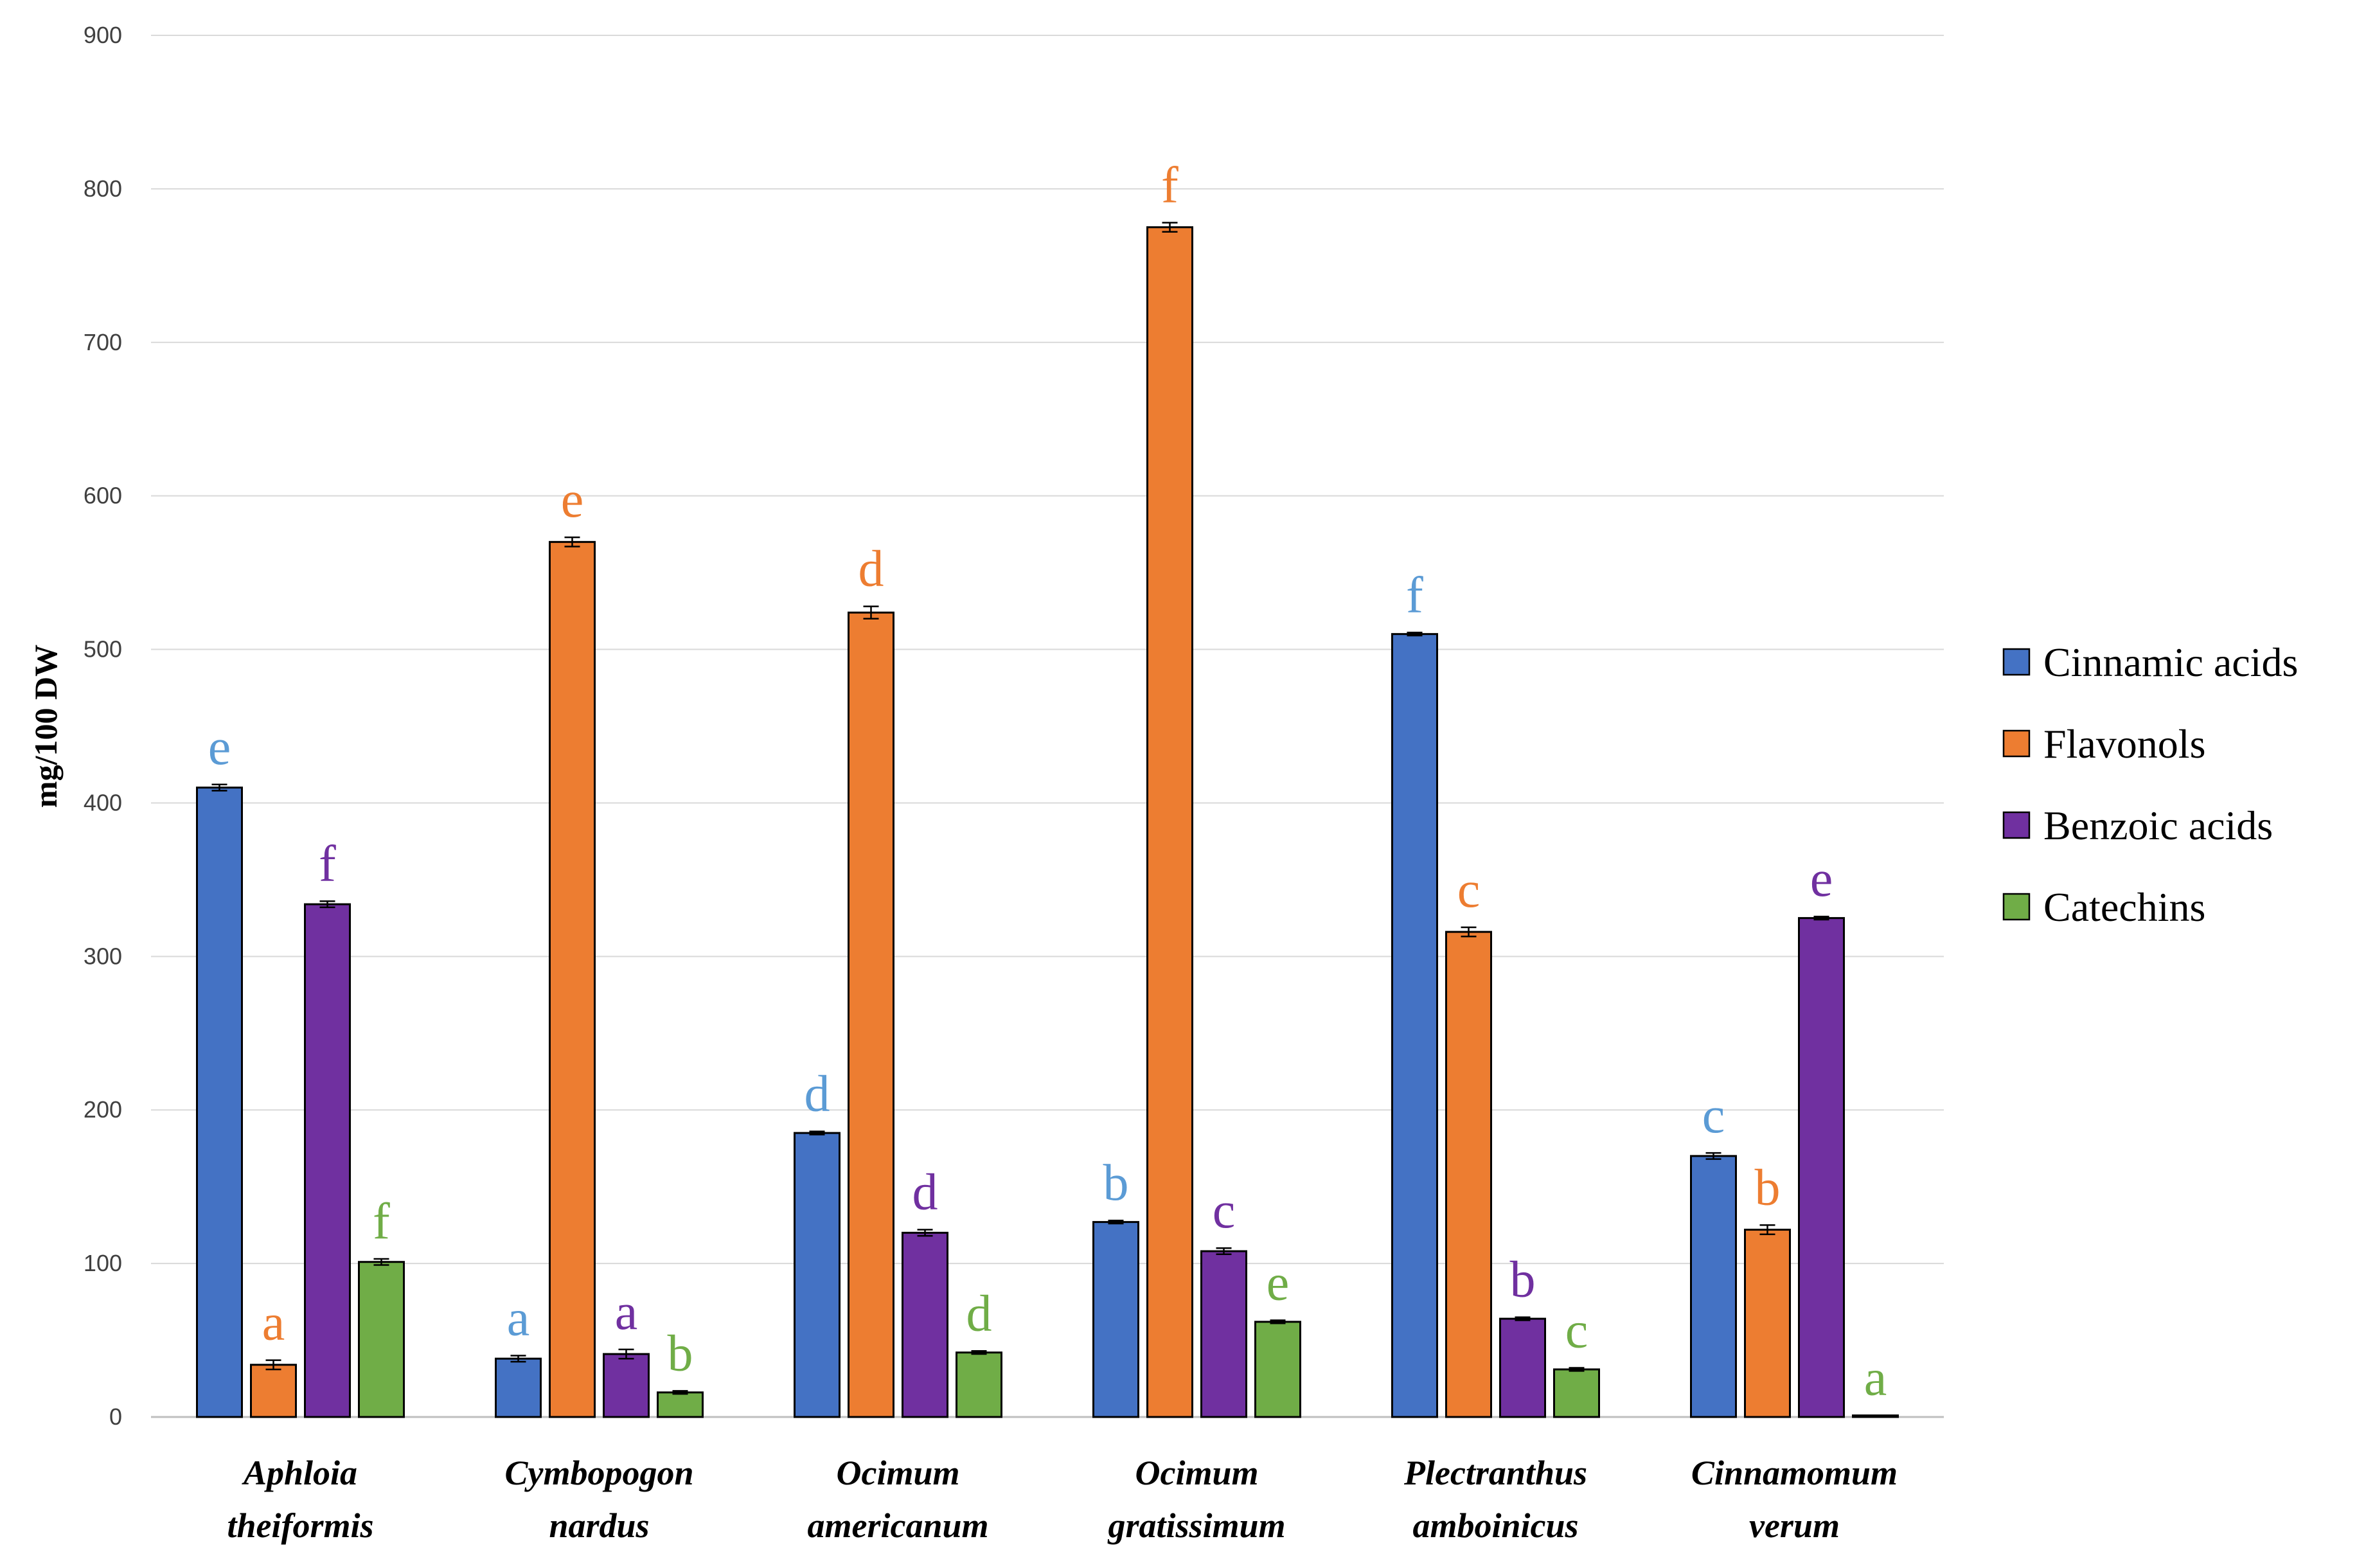  Describe the element at coordinates (103, 342) in the screenshot. I see `y-tick-label-700: 700` at that location.